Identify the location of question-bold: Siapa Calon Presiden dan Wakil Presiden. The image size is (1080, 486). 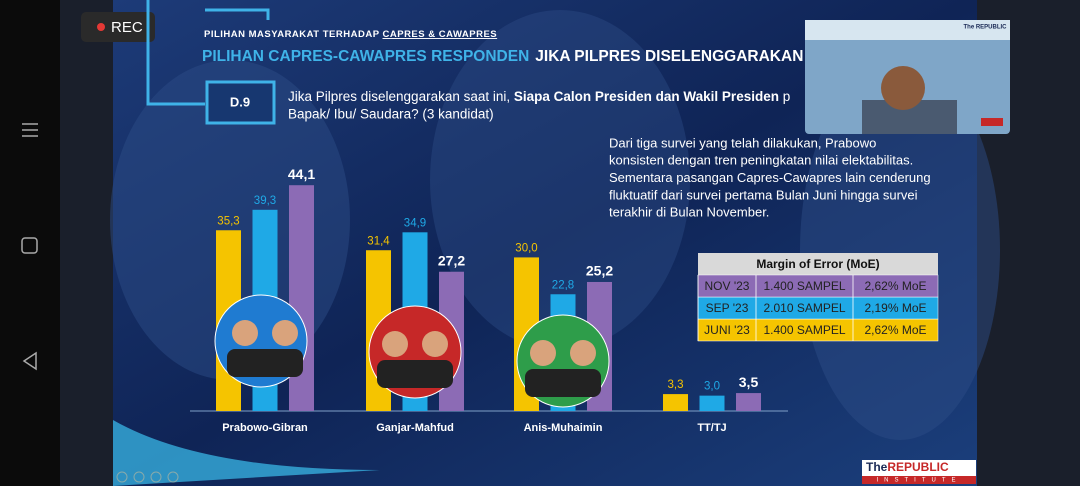
(646, 96).